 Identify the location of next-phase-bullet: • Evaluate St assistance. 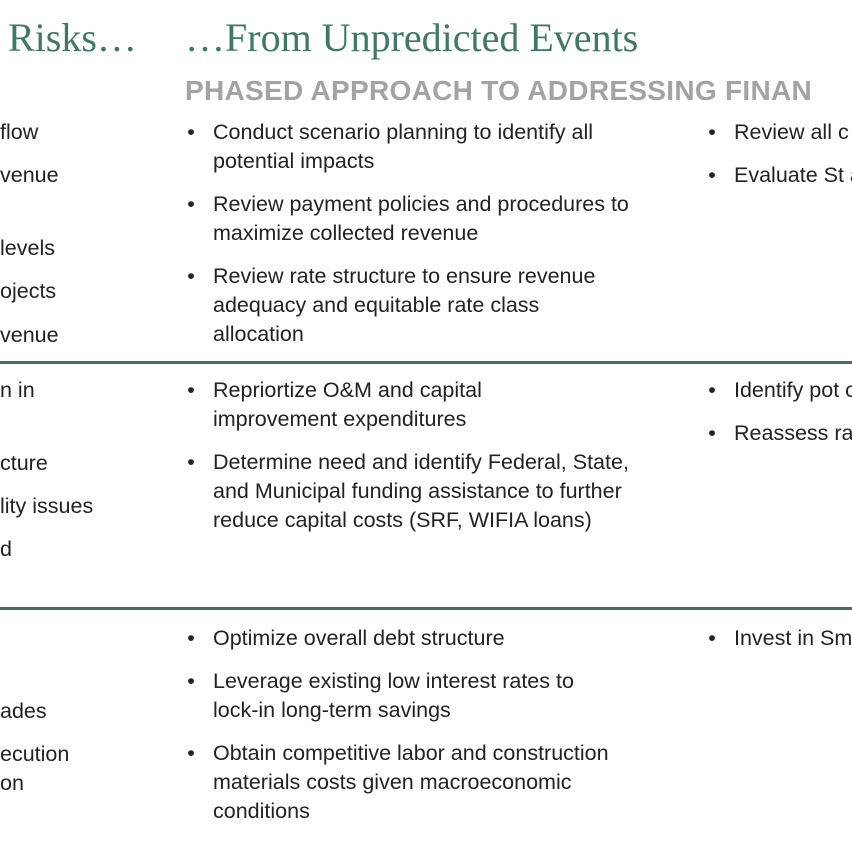
(778, 175).